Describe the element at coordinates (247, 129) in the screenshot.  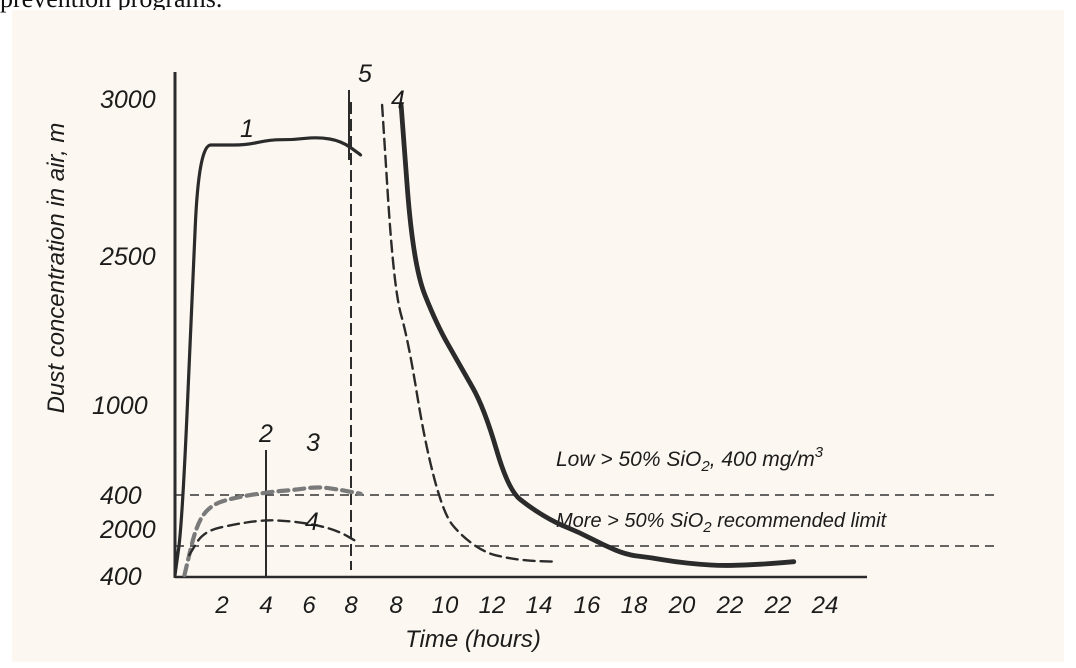
I see `curve-label-1: 1` at that location.